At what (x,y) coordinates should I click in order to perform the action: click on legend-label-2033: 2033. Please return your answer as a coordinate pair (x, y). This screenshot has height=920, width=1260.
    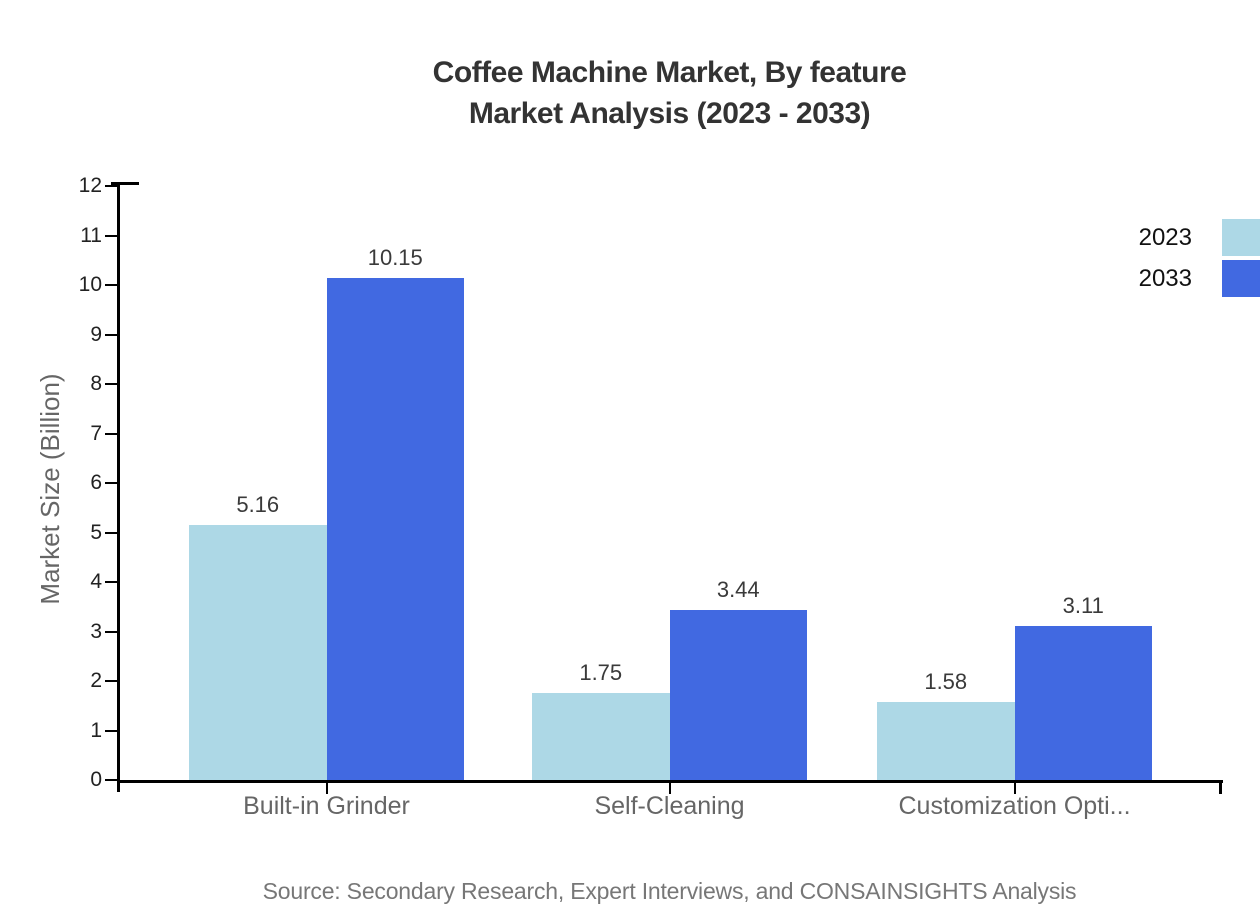
    Looking at the image, I should click on (1165, 278).